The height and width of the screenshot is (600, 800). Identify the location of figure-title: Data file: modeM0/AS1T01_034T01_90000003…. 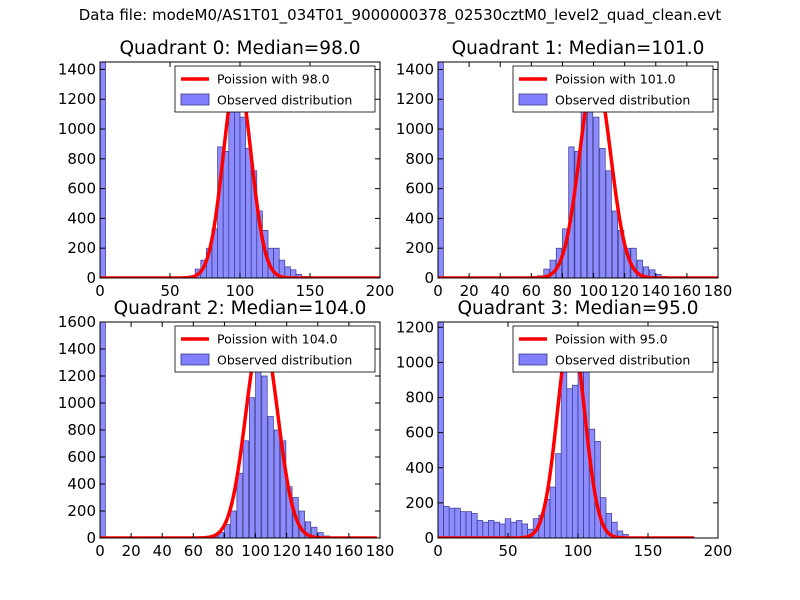
(400, 15).